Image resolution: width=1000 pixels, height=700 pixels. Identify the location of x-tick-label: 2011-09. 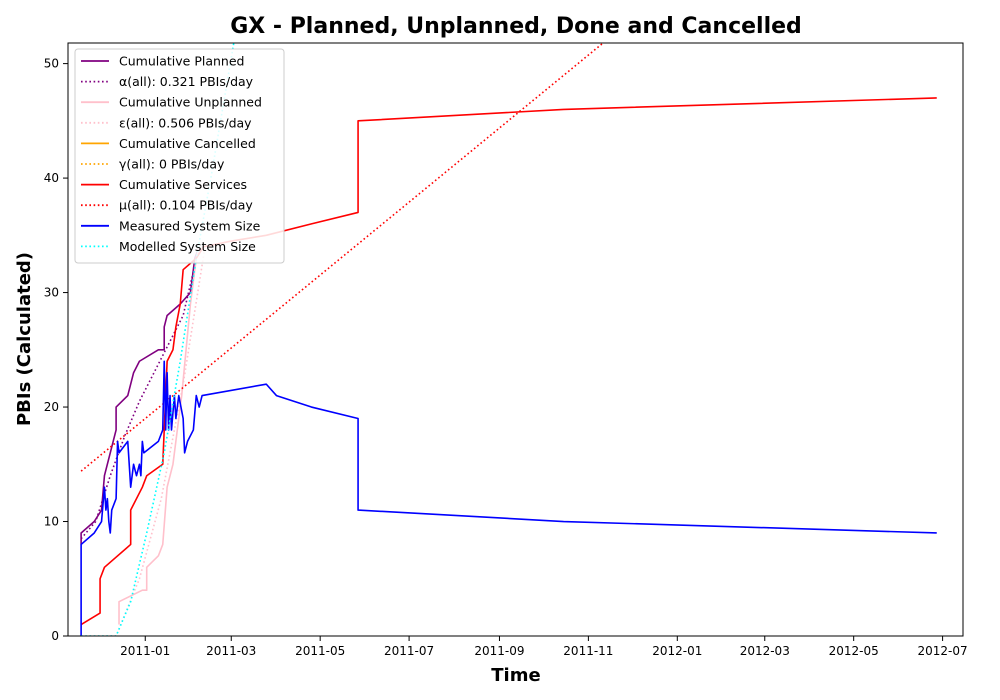
(499, 651).